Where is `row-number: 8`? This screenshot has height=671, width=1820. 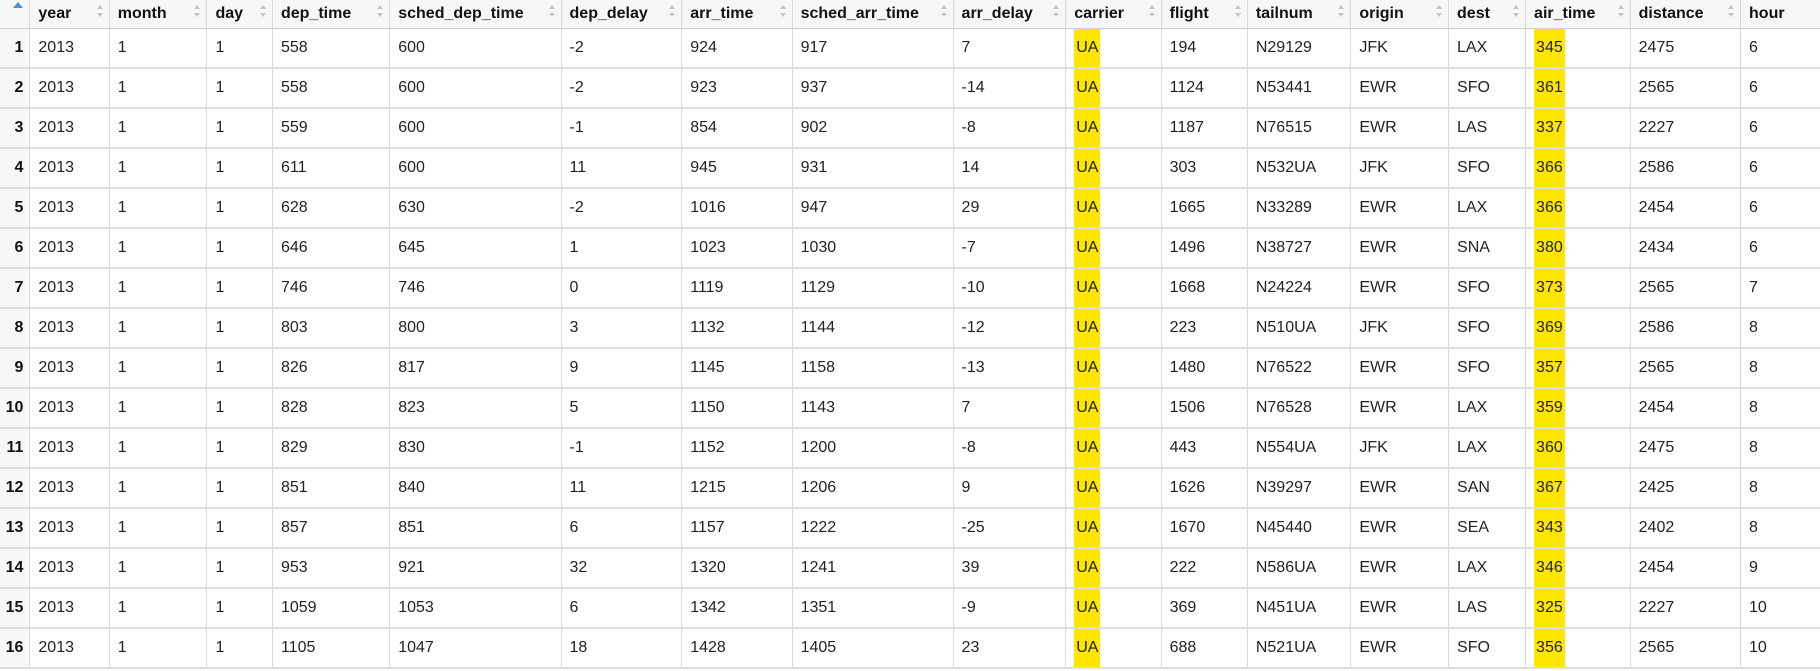
row-number: 8 is located at coordinates (15, 328).